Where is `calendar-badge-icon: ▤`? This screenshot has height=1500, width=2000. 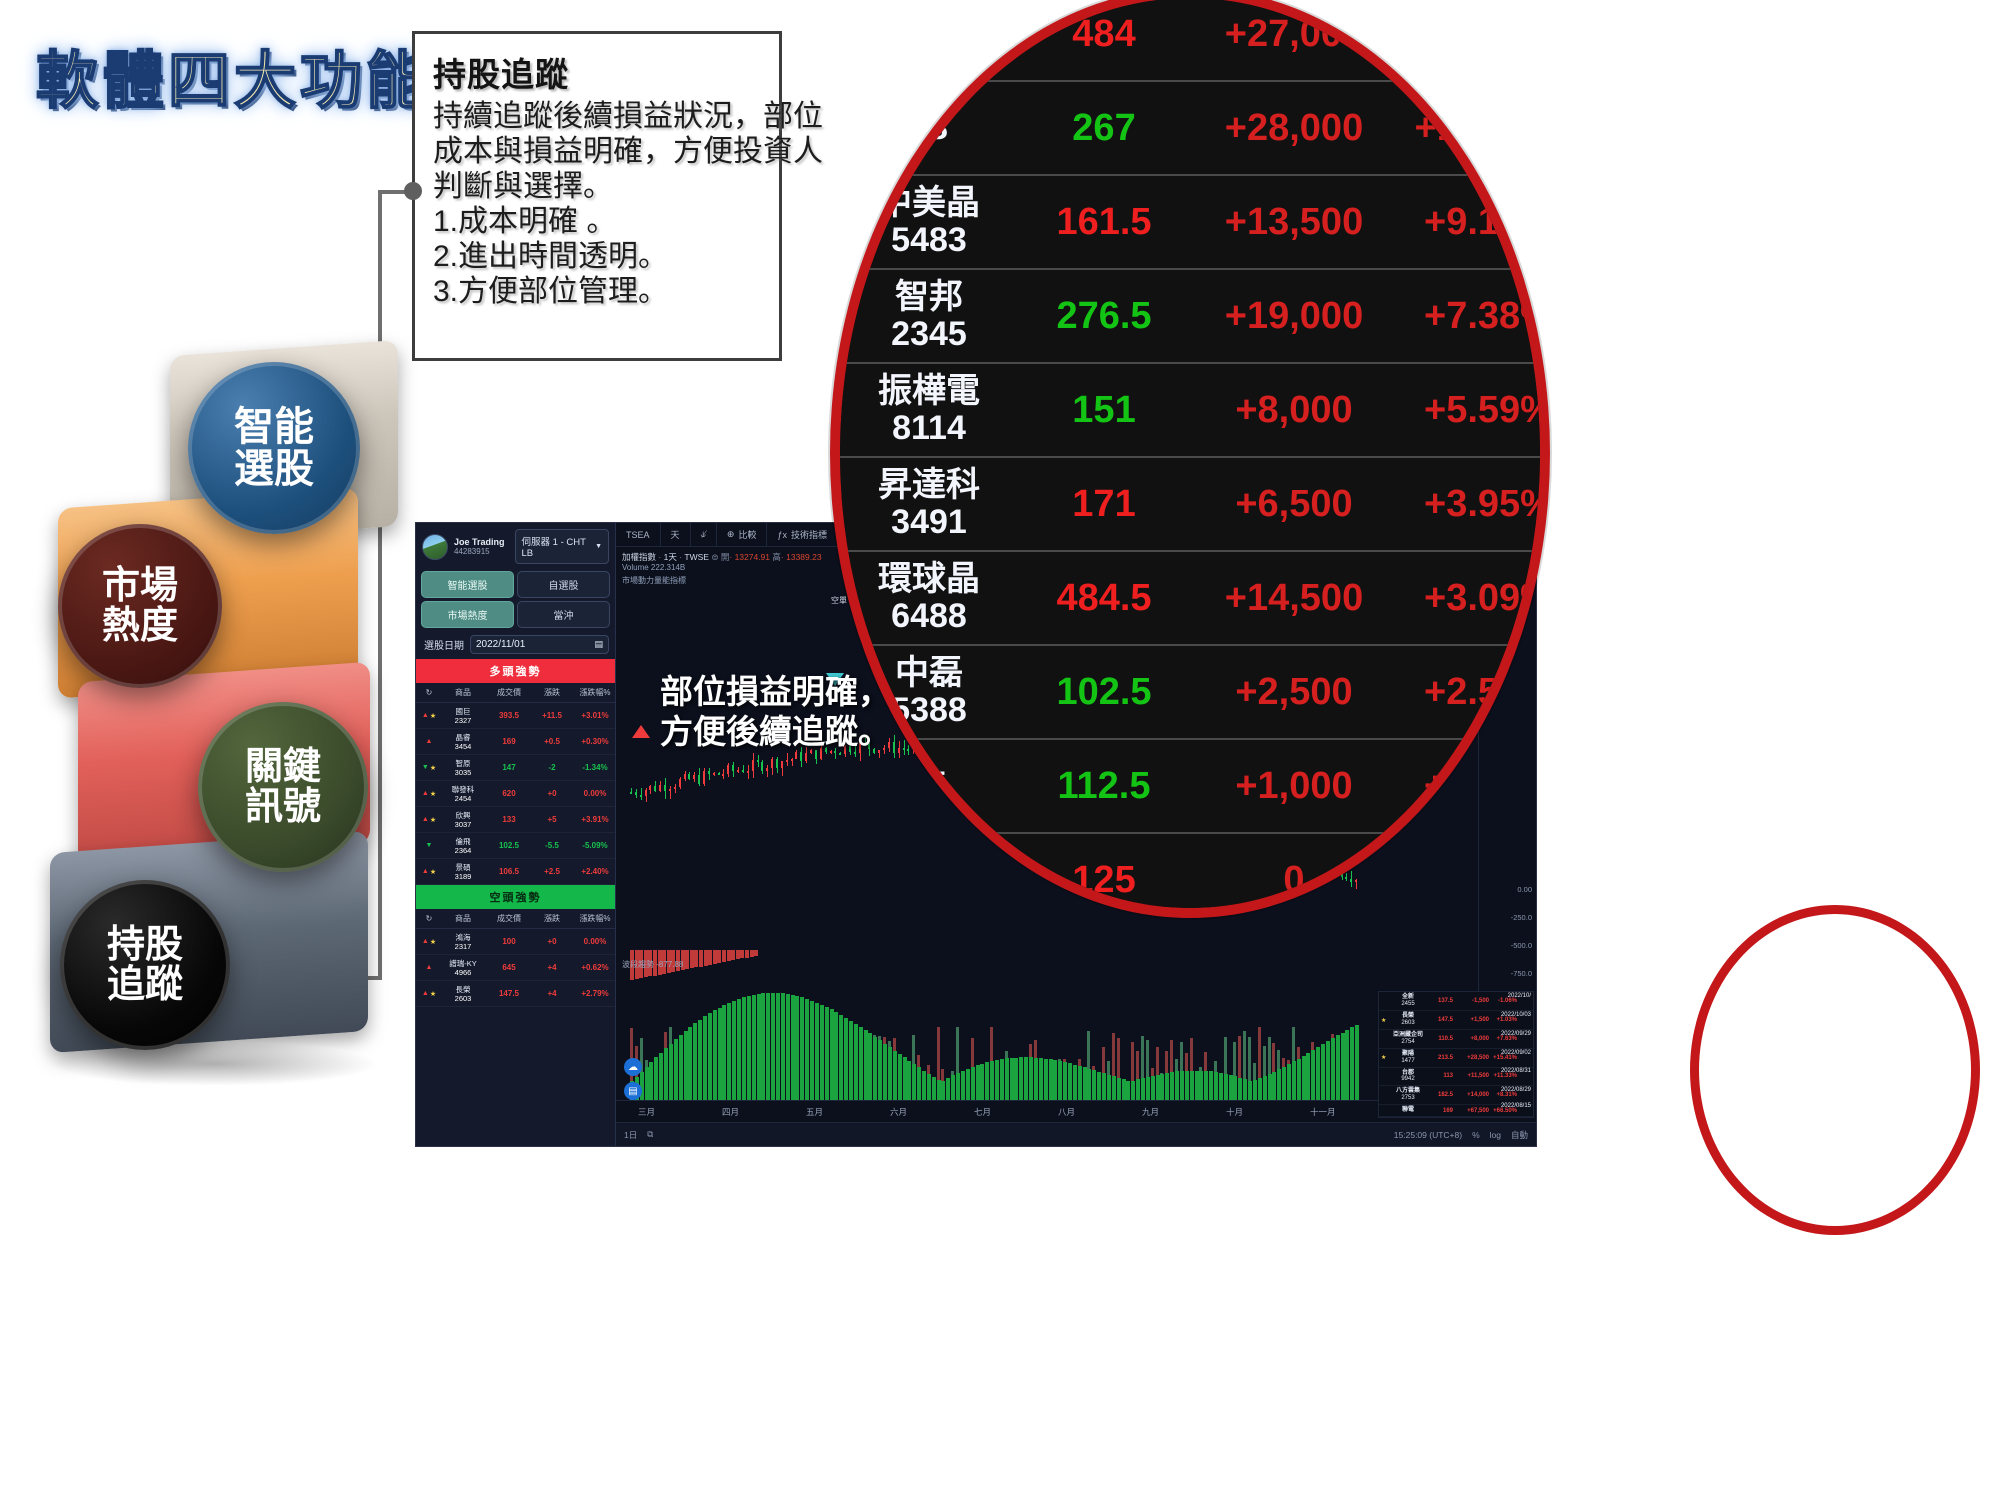
calendar-badge-icon: ▤ is located at coordinates (633, 1091).